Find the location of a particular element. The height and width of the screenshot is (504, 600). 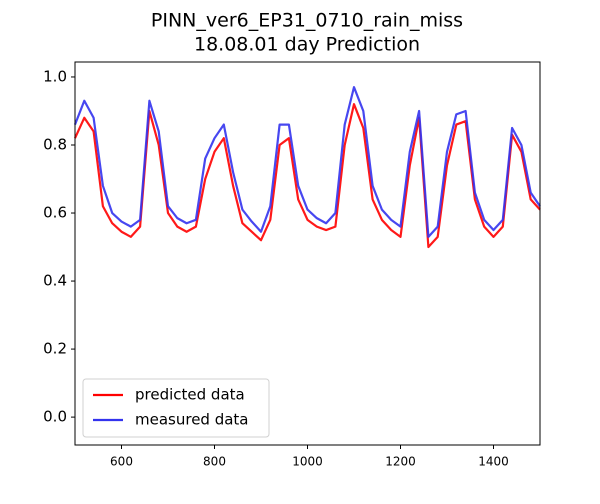

y-tick-label: 1.0 is located at coordinates (55, 76).